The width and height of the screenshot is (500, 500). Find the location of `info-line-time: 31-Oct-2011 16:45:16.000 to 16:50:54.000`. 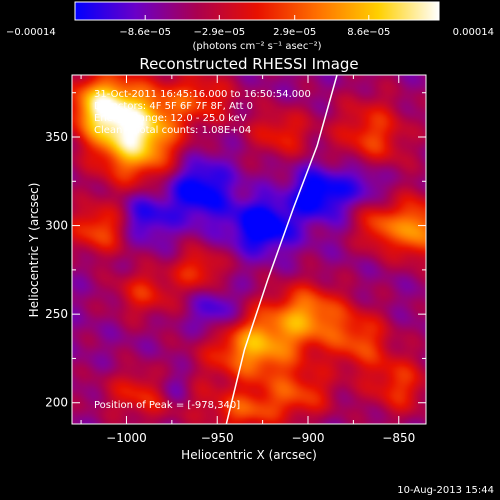

info-line-time: 31-Oct-2011 16:45:16.000 to 16:50:54.000 is located at coordinates (202, 94).